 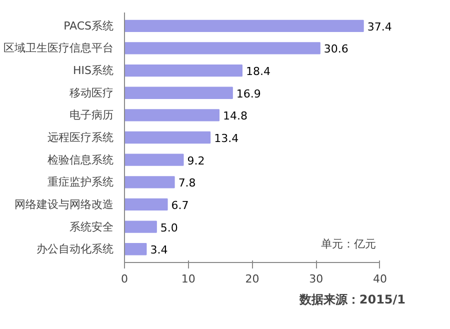 I want to click on y-tick-label: 系统安全, so click(x=92, y=227).